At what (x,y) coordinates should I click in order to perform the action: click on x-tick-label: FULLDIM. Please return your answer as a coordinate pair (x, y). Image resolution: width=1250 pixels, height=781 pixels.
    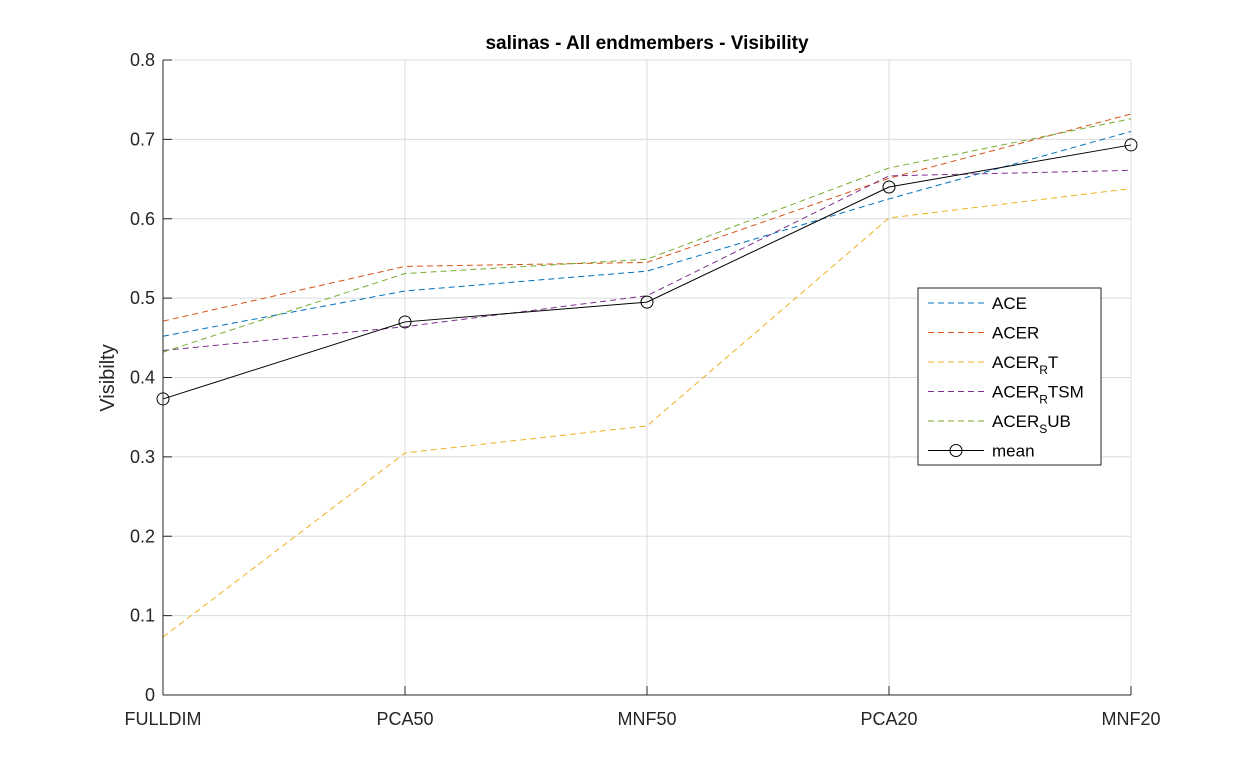
    Looking at the image, I should click on (162, 719).